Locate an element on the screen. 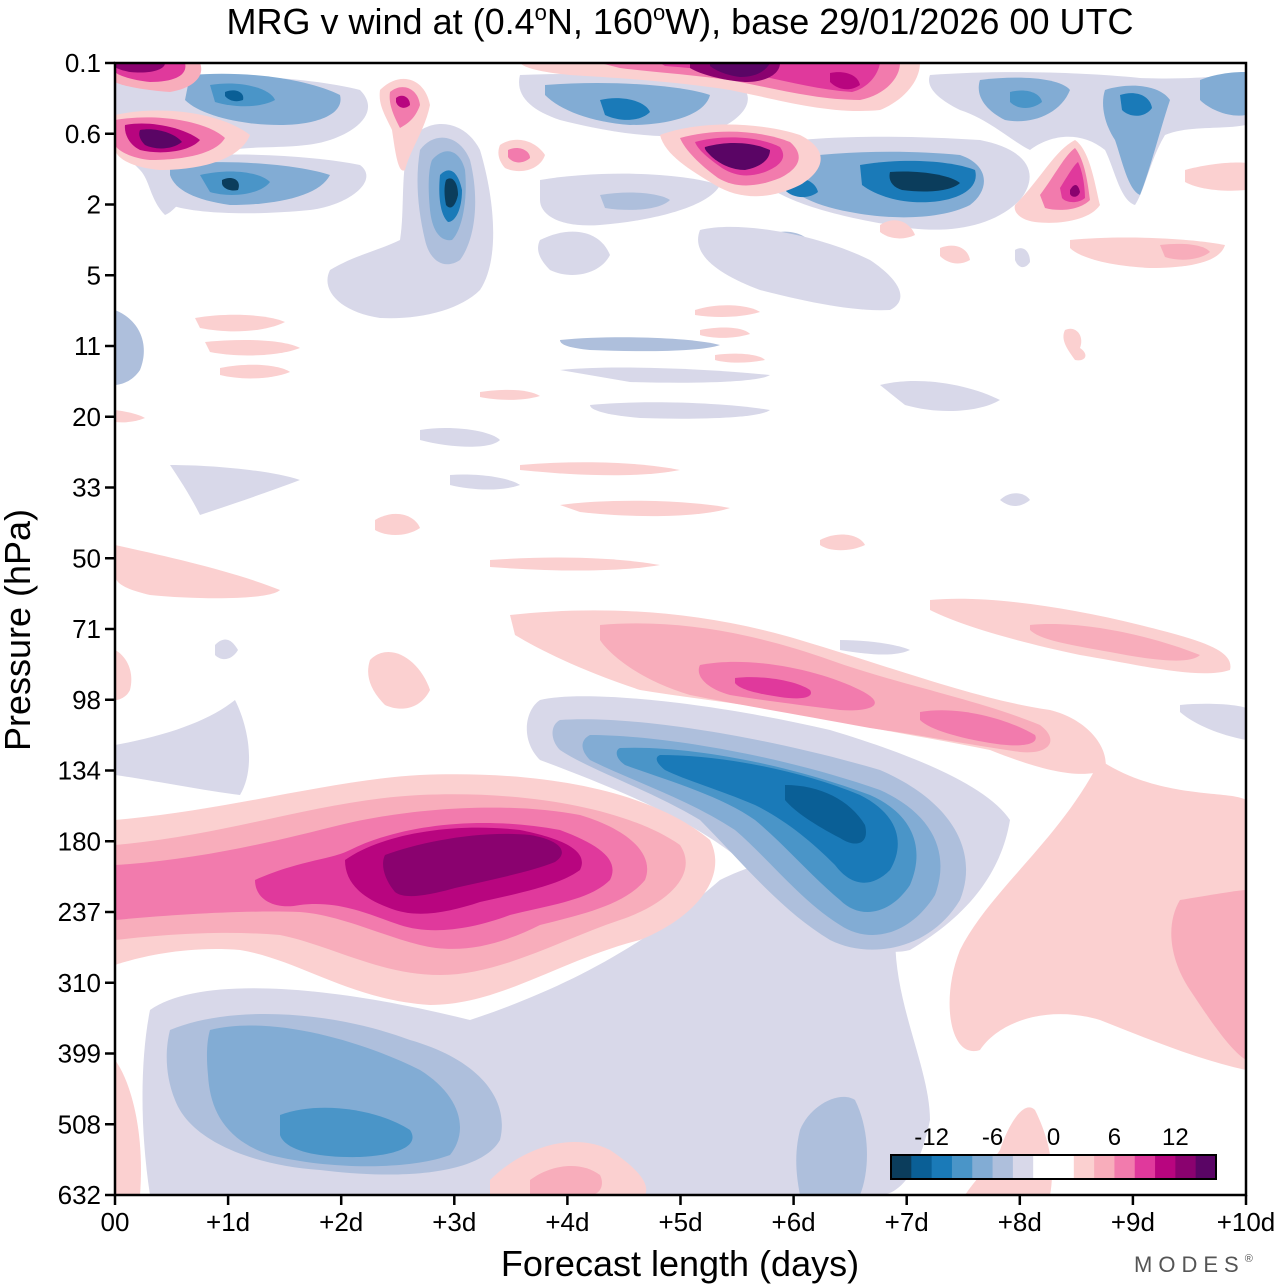  contour-pos-11-right is located at coordinates (1074, 344).